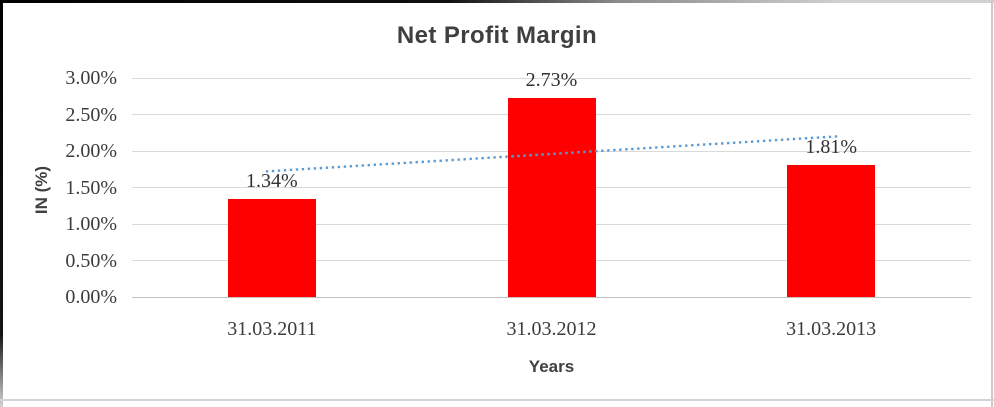 The width and height of the screenshot is (994, 407). Describe the element at coordinates (91, 187) in the screenshot. I see `y-tick-label: 1.50%` at that location.